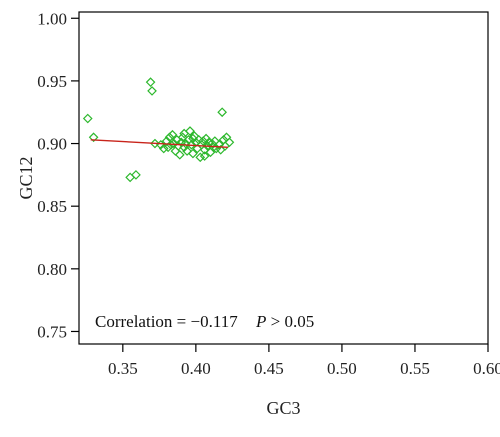 The height and width of the screenshot is (437, 500). What do you see at coordinates (52, 269) in the screenshot?
I see `y-tick-label: 0.80` at bounding box center [52, 269].